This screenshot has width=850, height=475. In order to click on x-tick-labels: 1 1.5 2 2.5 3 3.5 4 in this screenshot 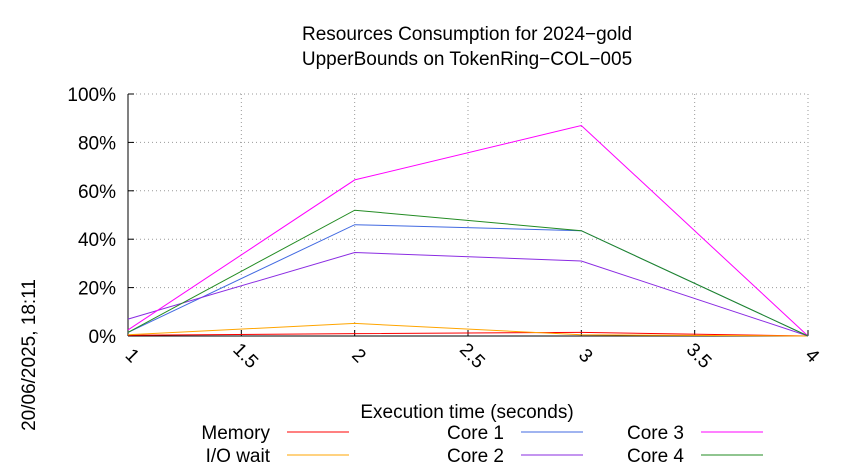, I will do `click(472, 356)`.